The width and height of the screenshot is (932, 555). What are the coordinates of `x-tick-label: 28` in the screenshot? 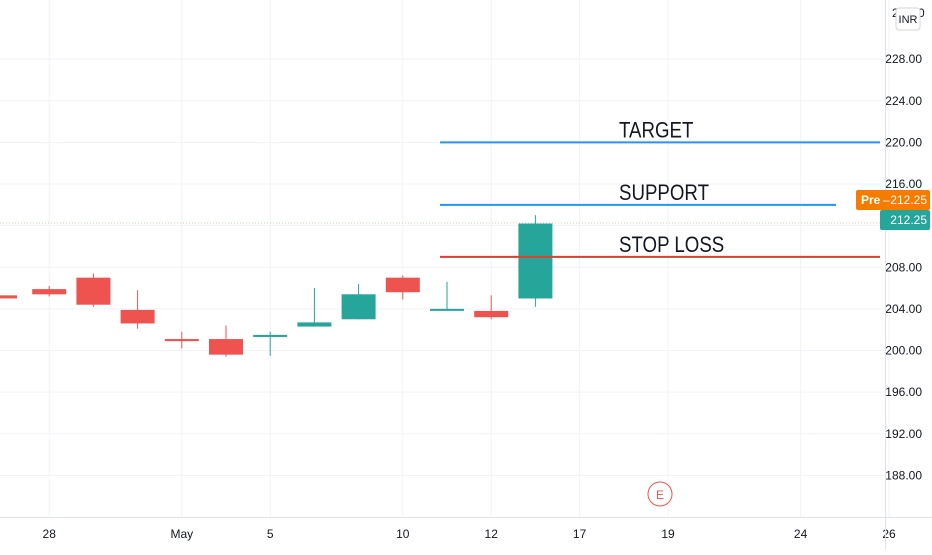 It's located at (50, 534).